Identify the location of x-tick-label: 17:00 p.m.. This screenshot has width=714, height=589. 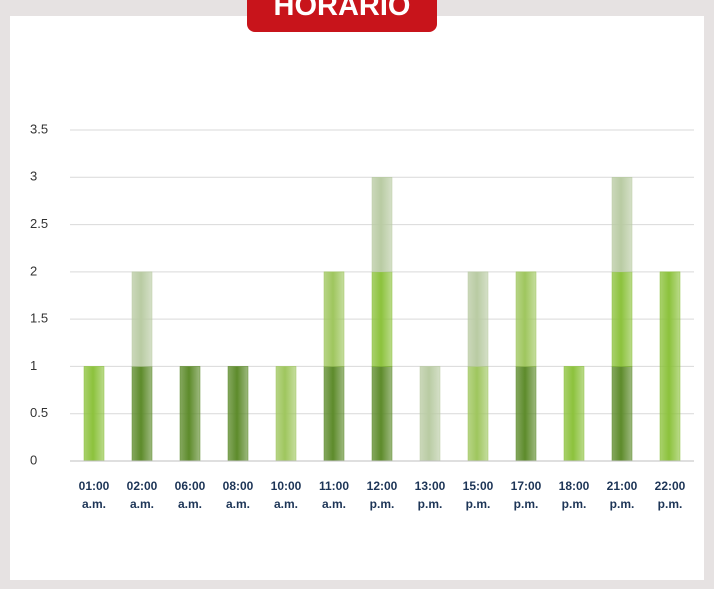
(526, 495).